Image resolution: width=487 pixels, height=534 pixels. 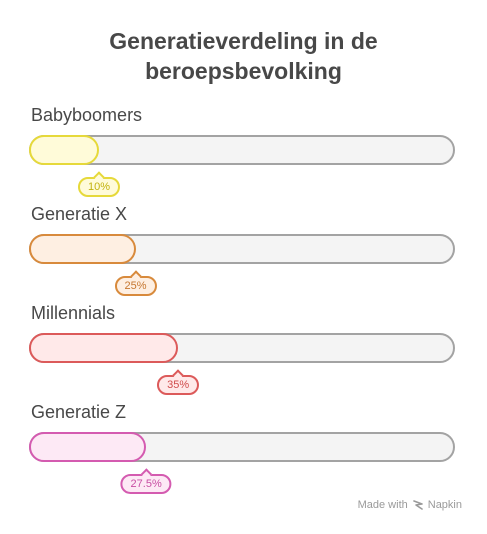 I want to click on category-label: Generatie X, so click(x=79, y=214).